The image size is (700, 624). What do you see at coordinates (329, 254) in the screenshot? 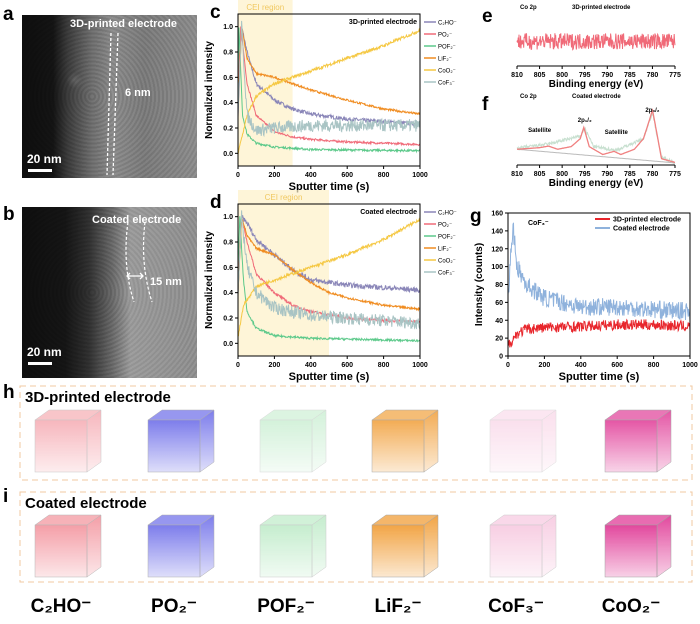
I see `series-line-C₂HO⁻` at bounding box center [329, 254].